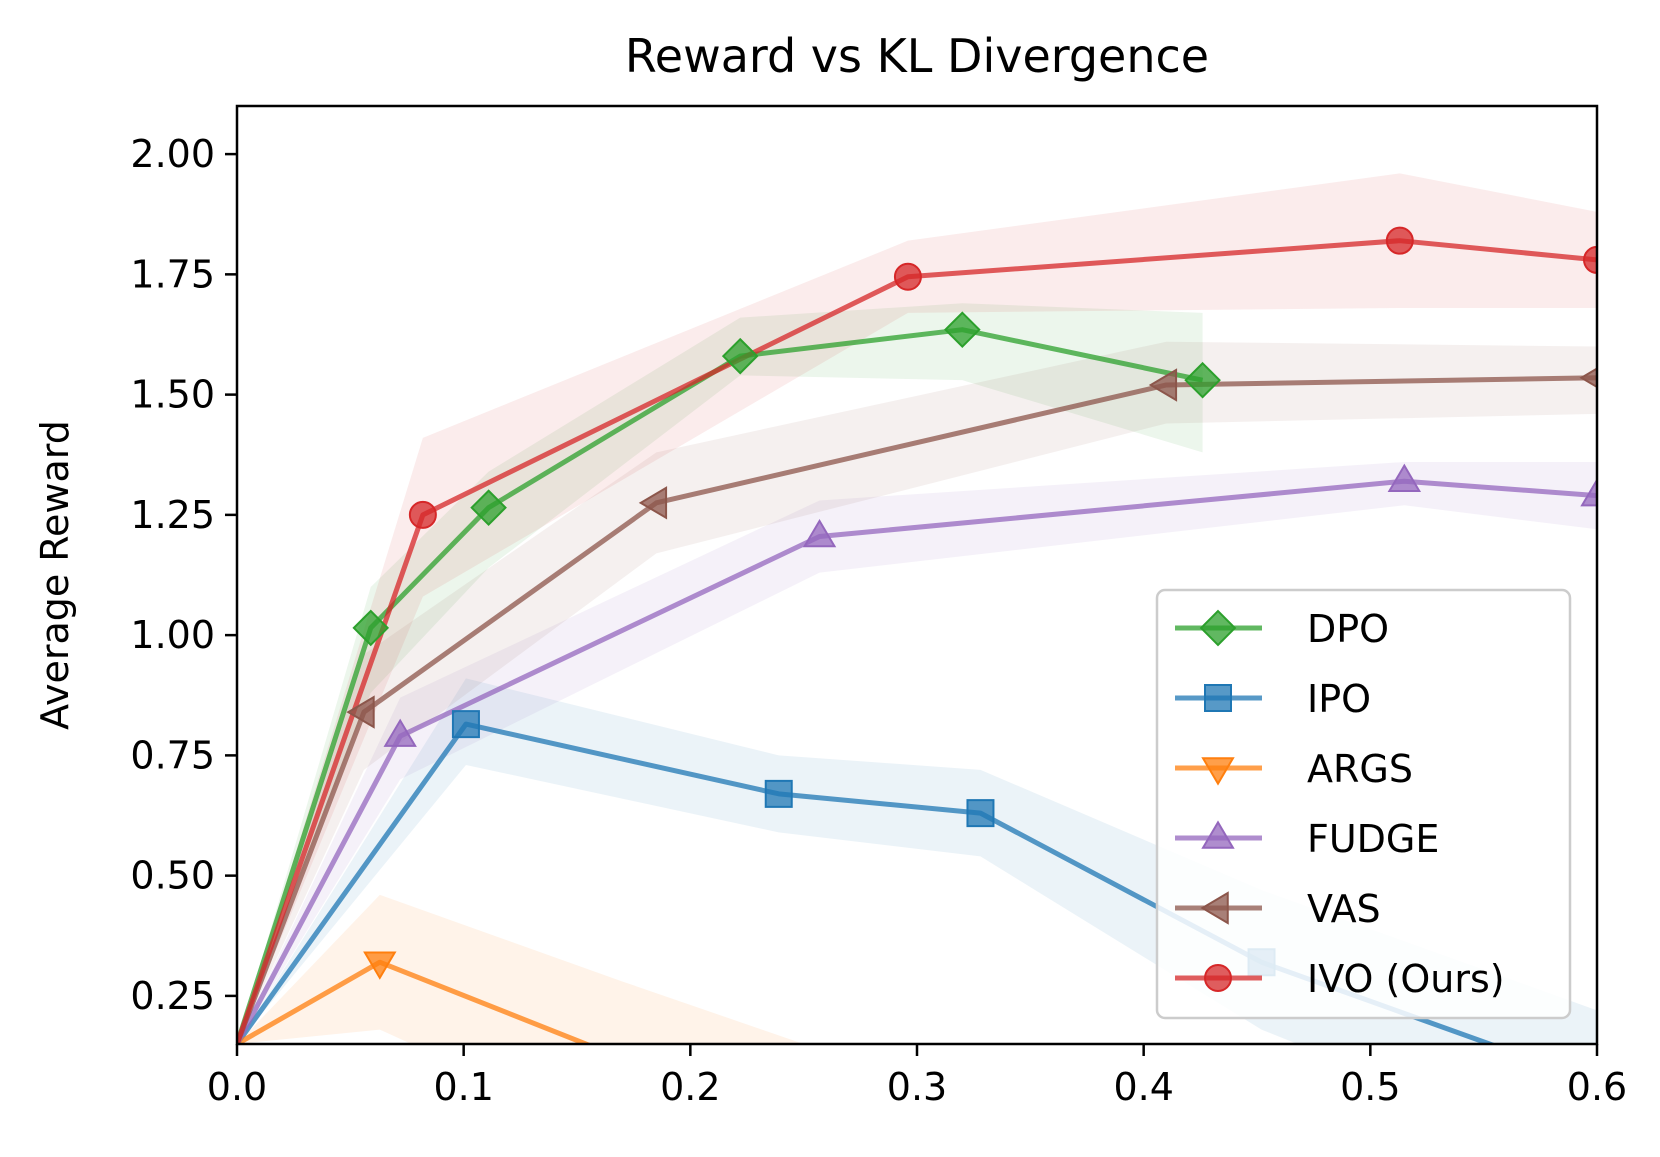 This screenshot has width=1660, height=1157. What do you see at coordinates (172, 635) in the screenshot?
I see `y-tick-label: 1.00` at bounding box center [172, 635].